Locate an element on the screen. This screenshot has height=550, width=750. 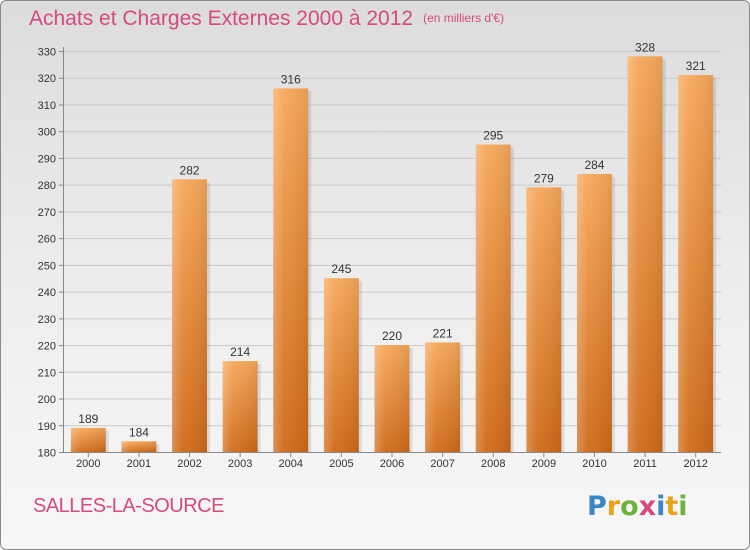
y-tick-label: 310 is located at coordinates (47, 106).